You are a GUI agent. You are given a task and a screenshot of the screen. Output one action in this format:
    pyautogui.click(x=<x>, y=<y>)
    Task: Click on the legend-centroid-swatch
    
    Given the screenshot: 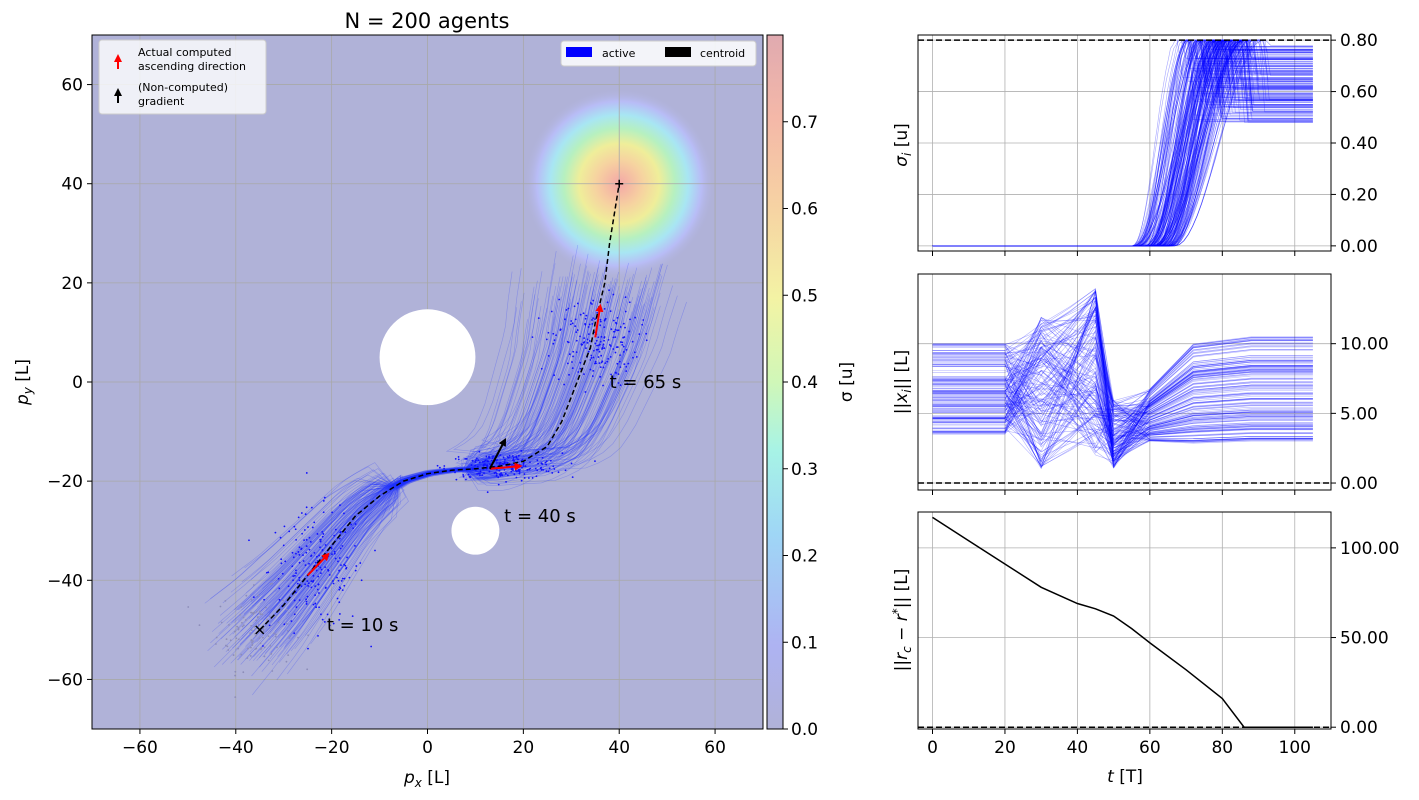 What is the action you would take?
    pyautogui.click(x=678, y=52)
    